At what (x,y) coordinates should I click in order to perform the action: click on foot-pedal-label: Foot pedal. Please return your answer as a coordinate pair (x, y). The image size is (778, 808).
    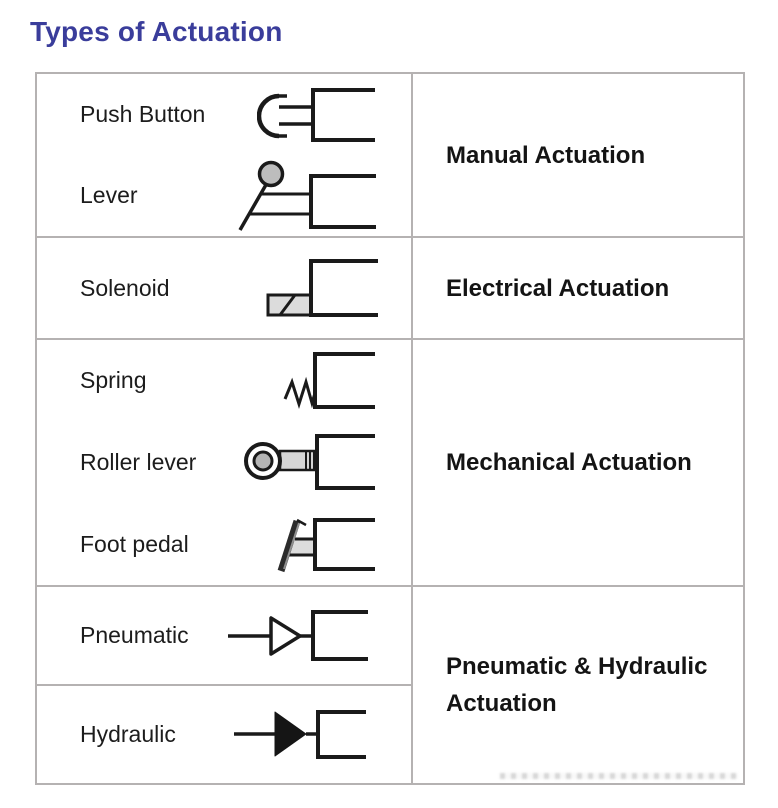
    Looking at the image, I should click on (134, 543).